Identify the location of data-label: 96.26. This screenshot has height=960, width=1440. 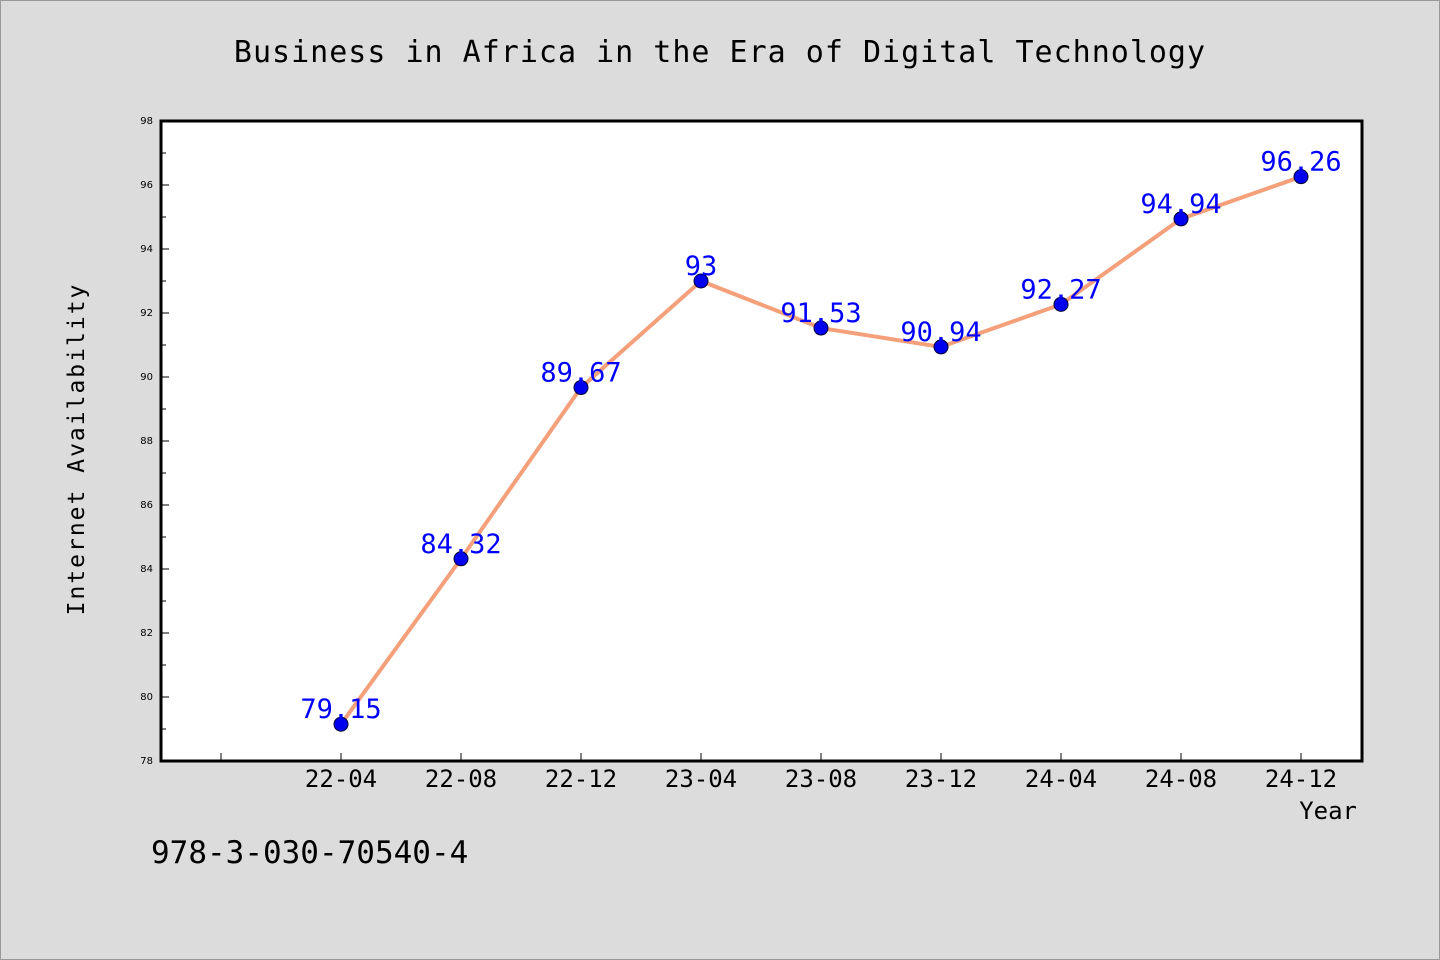
(1300, 162).